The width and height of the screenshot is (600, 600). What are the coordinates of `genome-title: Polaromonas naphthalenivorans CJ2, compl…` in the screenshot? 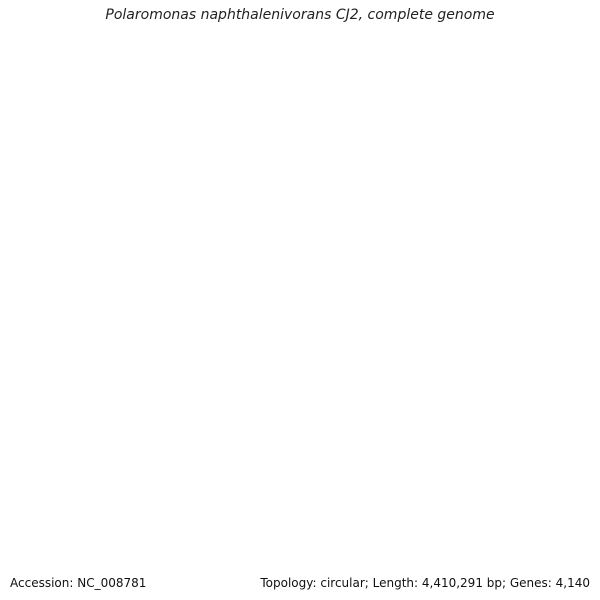 It's located at (300, 15).